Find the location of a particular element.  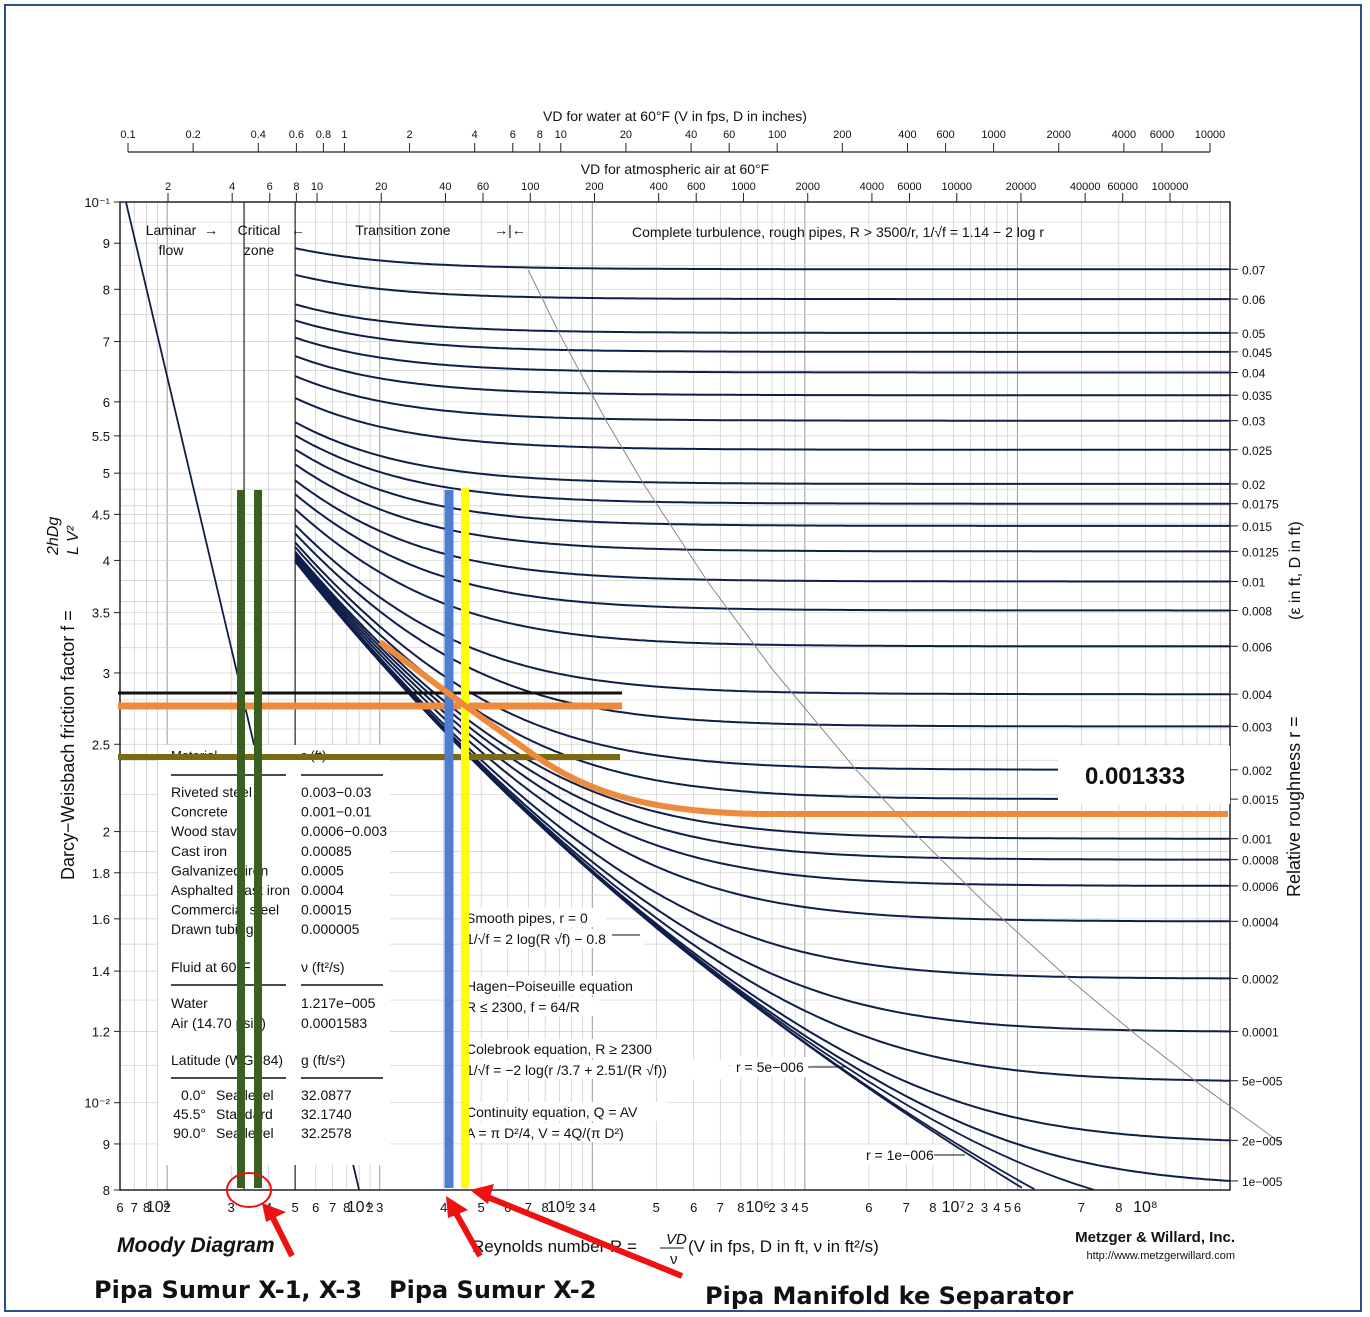

curve-label-bg is located at coordinates (900, 1155).